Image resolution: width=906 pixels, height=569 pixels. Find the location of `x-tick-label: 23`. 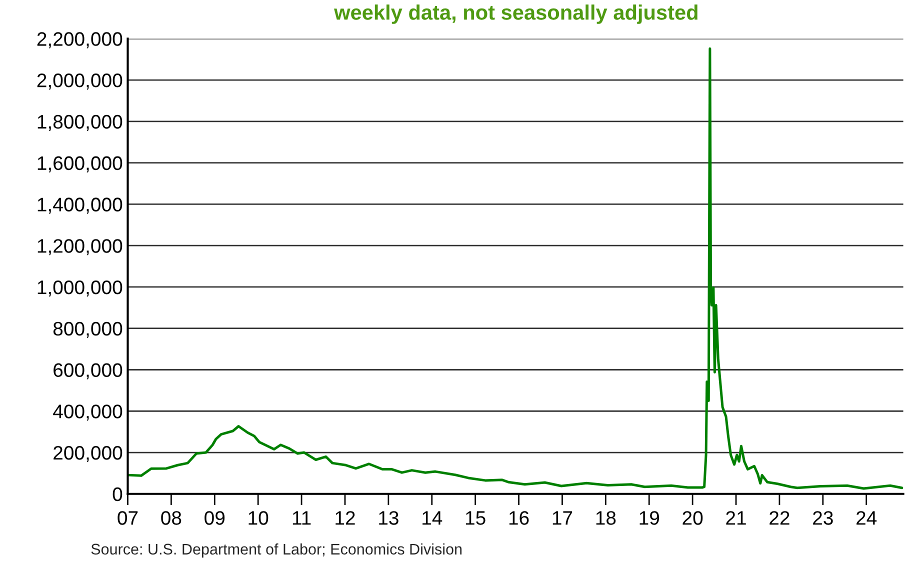

x-tick-label: 23 is located at coordinates (823, 518).